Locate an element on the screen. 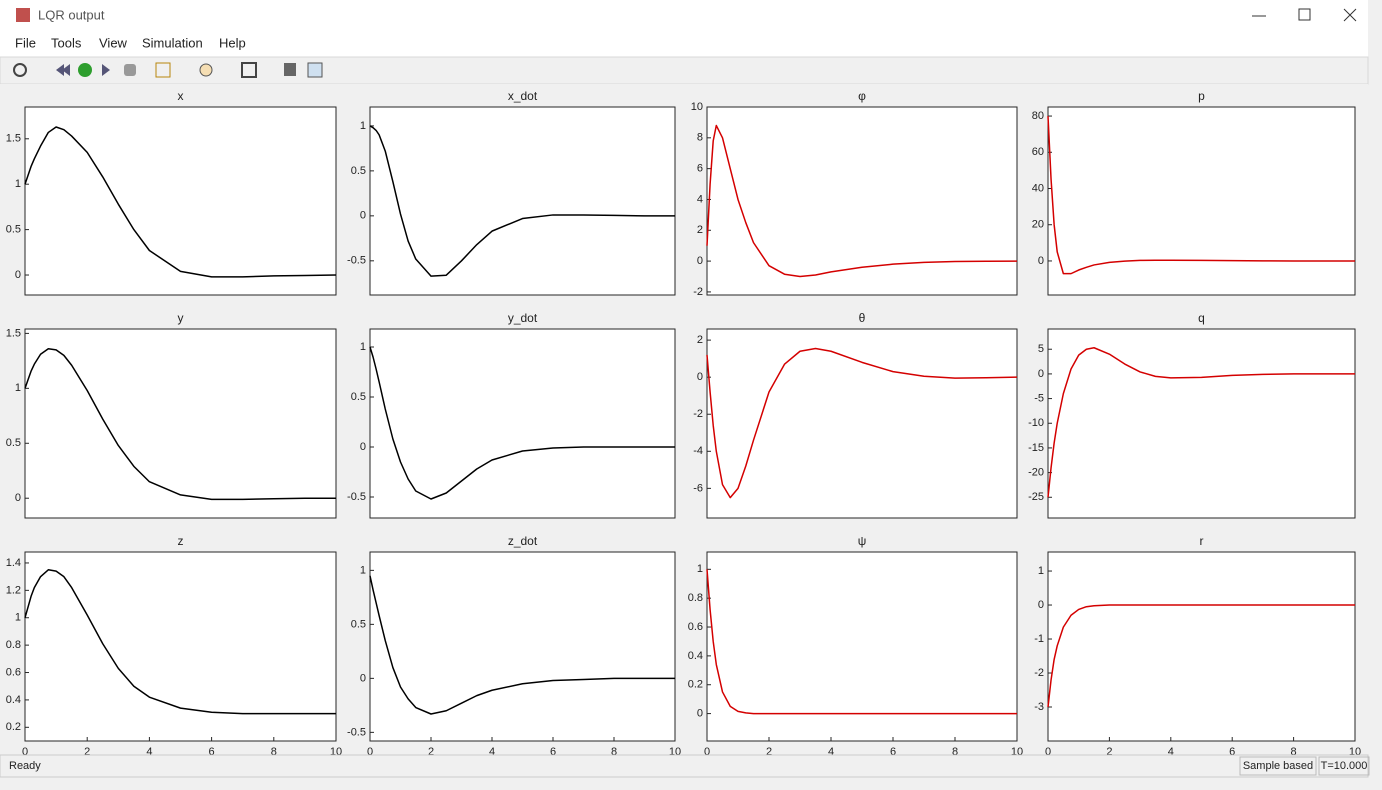 This screenshot has width=1382, height=790. maximize is located at coordinates (1304, 14).